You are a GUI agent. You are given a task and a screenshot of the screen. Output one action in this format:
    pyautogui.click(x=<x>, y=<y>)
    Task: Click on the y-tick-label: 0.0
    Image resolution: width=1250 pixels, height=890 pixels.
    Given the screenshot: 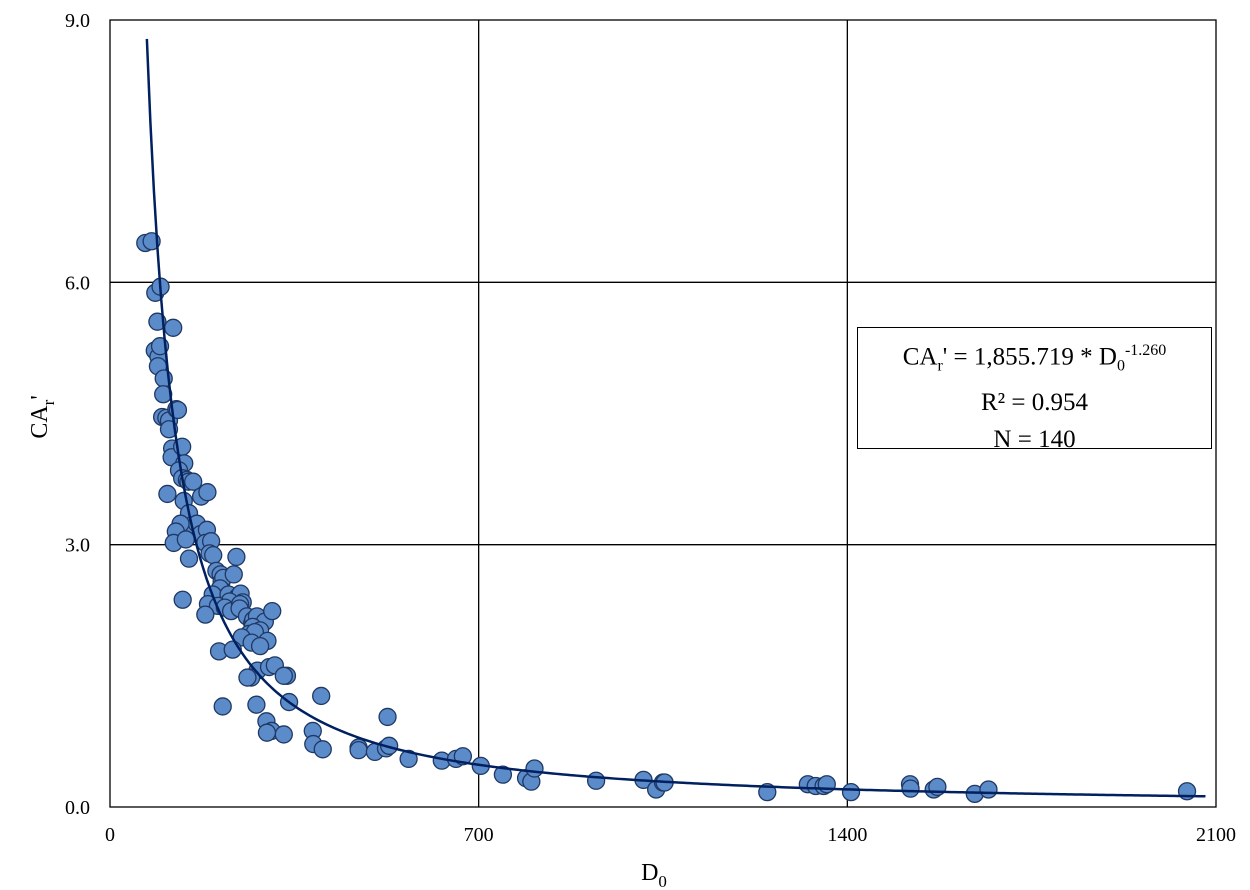 What is the action you would take?
    pyautogui.click(x=77, y=808)
    